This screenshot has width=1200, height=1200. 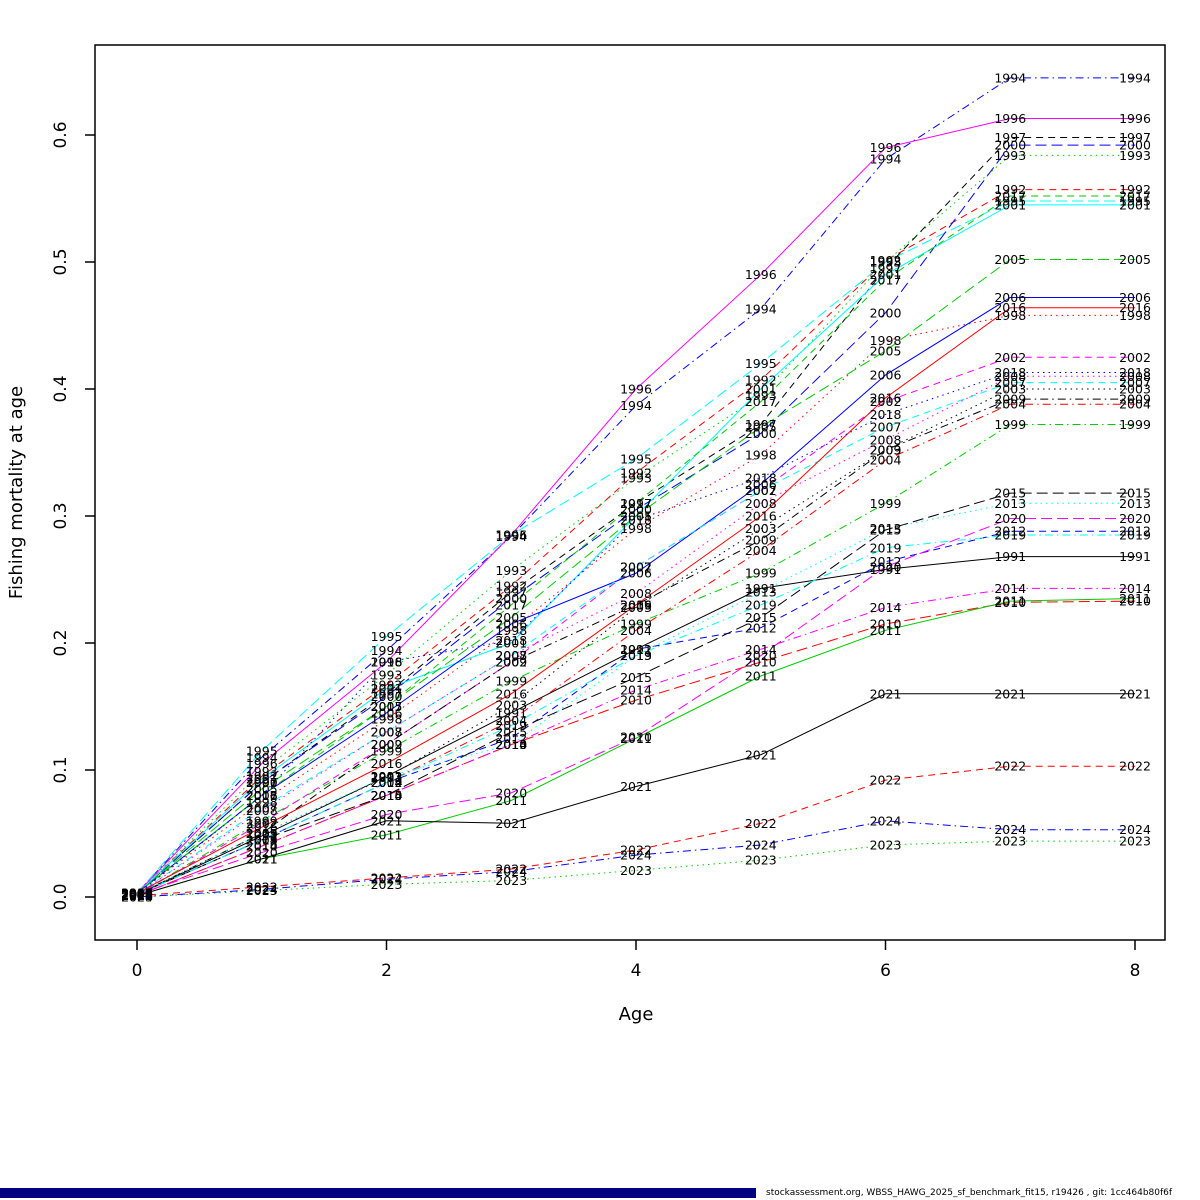 I want to click on y-tick-label: 0.4, so click(x=61, y=388).